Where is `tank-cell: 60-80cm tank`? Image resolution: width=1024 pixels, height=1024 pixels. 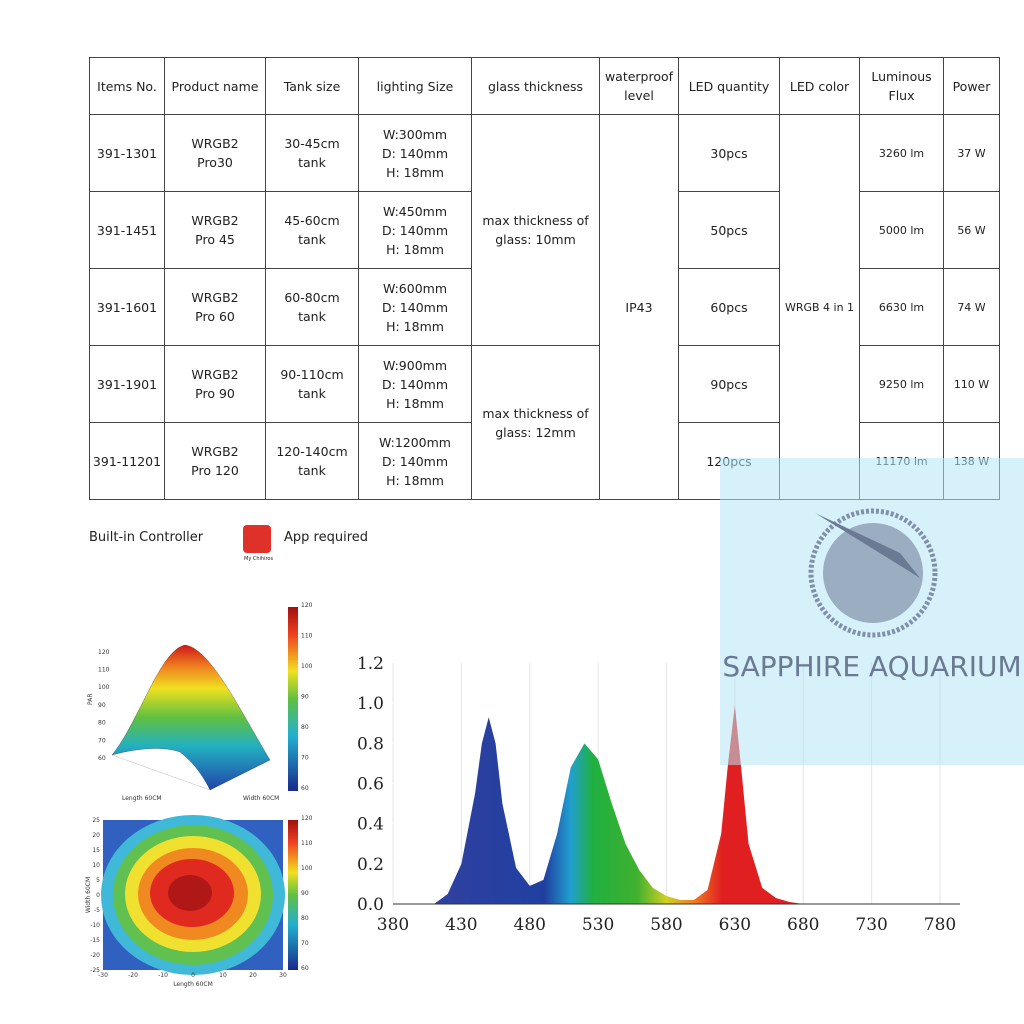 tank-cell: 60-80cm tank is located at coordinates (312, 307).